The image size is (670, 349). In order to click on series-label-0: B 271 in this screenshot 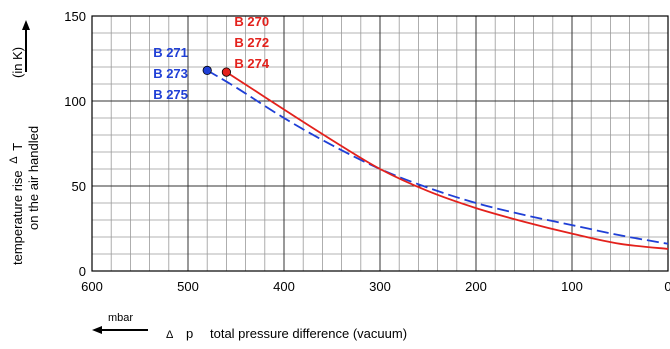, I will do `click(170, 52)`.